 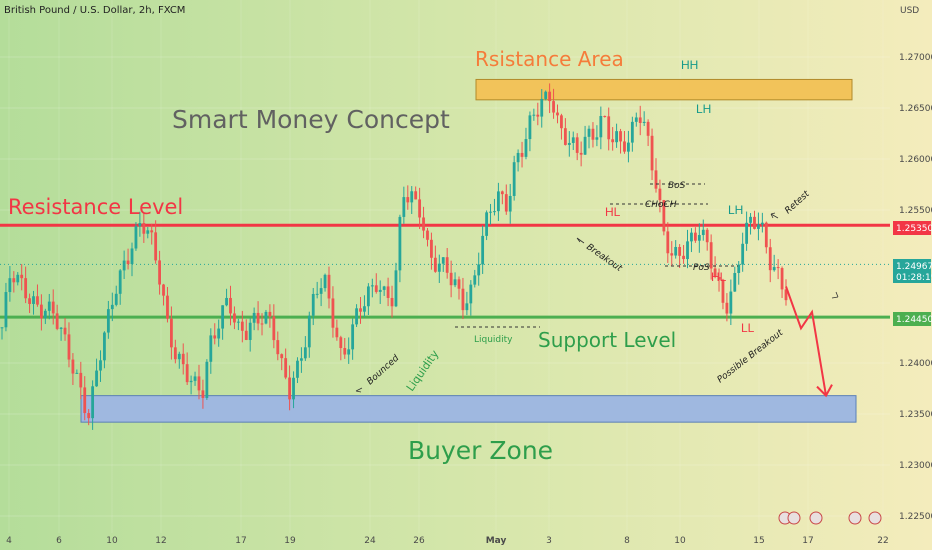 I want to click on current-price-text: 1.24967, so click(x=914, y=267).